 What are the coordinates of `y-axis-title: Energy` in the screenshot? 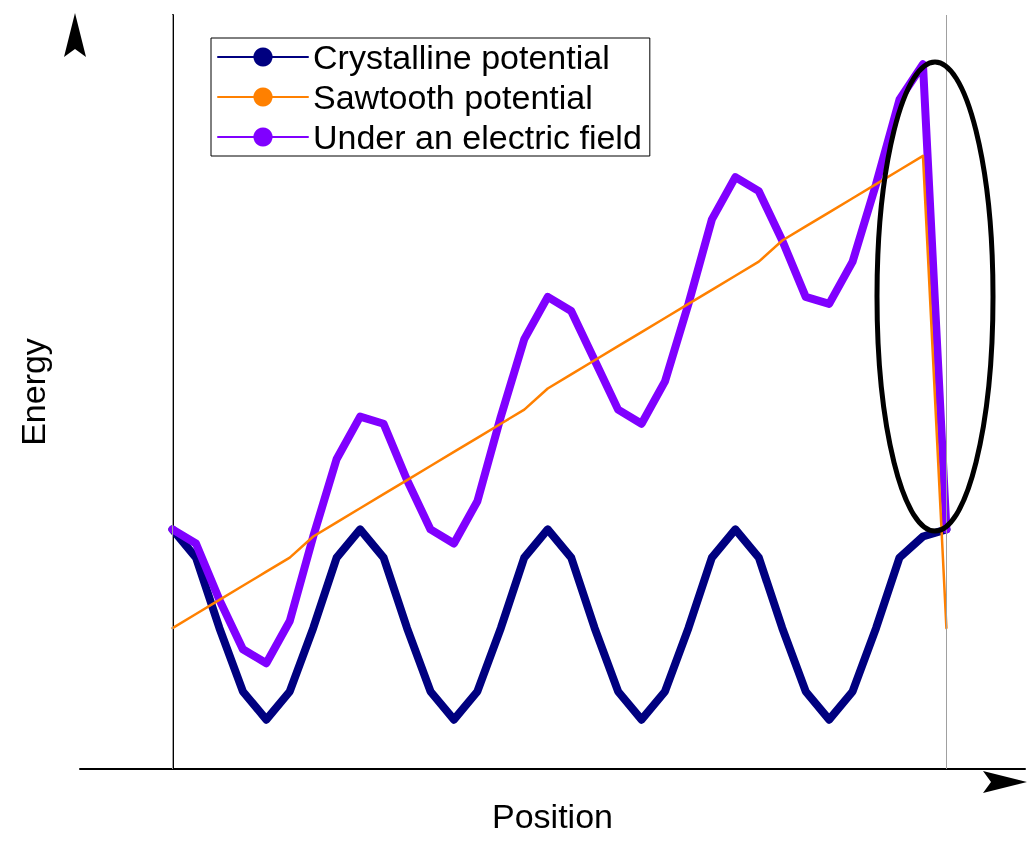 It's located at (33, 392).